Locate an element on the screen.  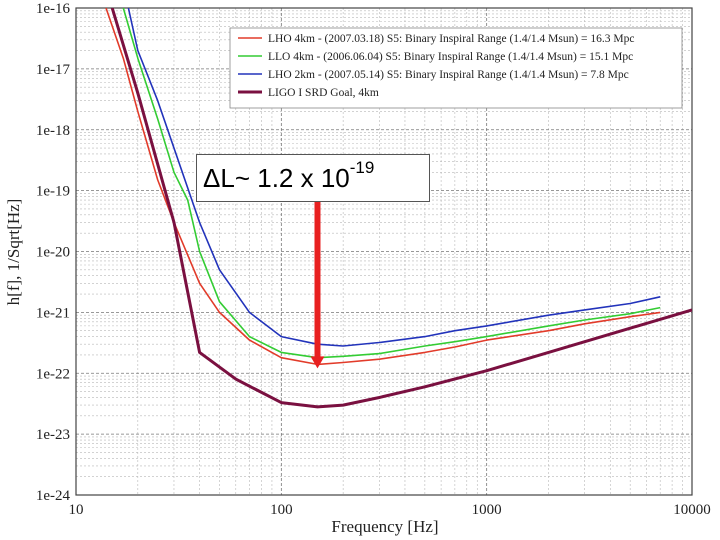
y-tick-label: 1e-18 is located at coordinates (53, 131).